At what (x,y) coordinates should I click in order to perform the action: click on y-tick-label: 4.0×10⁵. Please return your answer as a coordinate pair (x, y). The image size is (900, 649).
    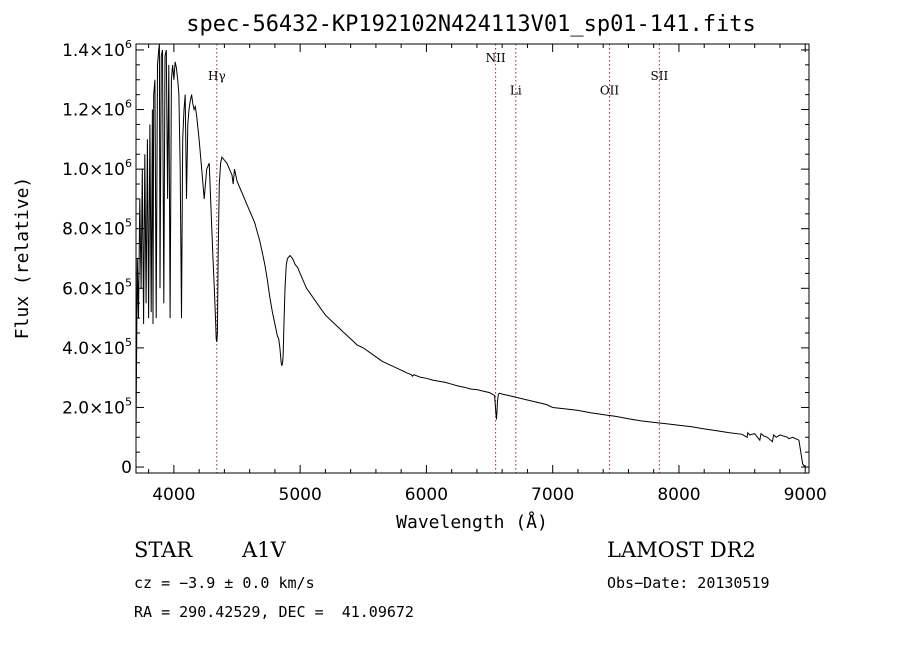
    Looking at the image, I should click on (97, 347).